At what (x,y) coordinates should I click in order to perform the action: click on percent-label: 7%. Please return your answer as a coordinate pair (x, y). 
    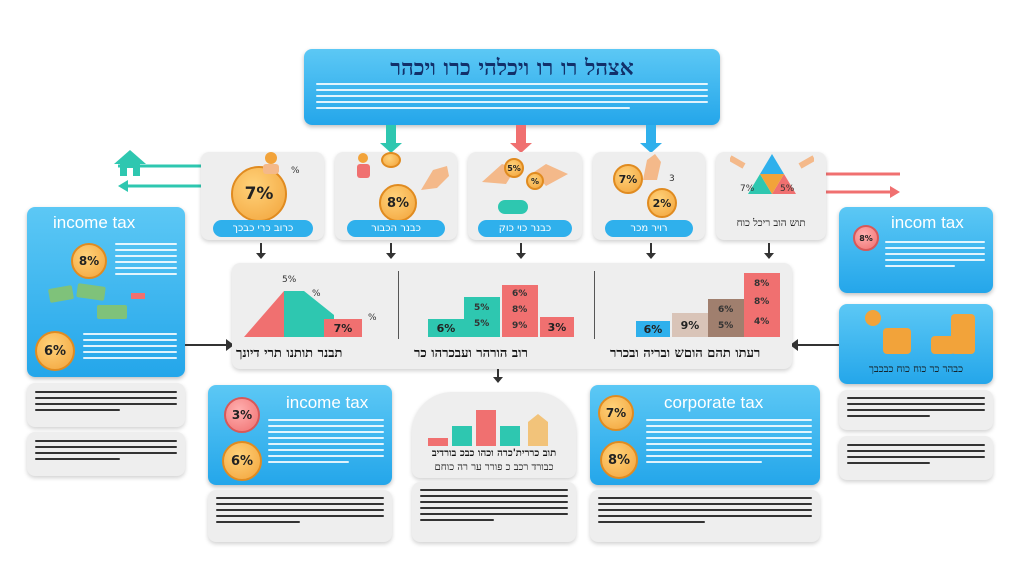
    Looking at the image, I should click on (747, 189).